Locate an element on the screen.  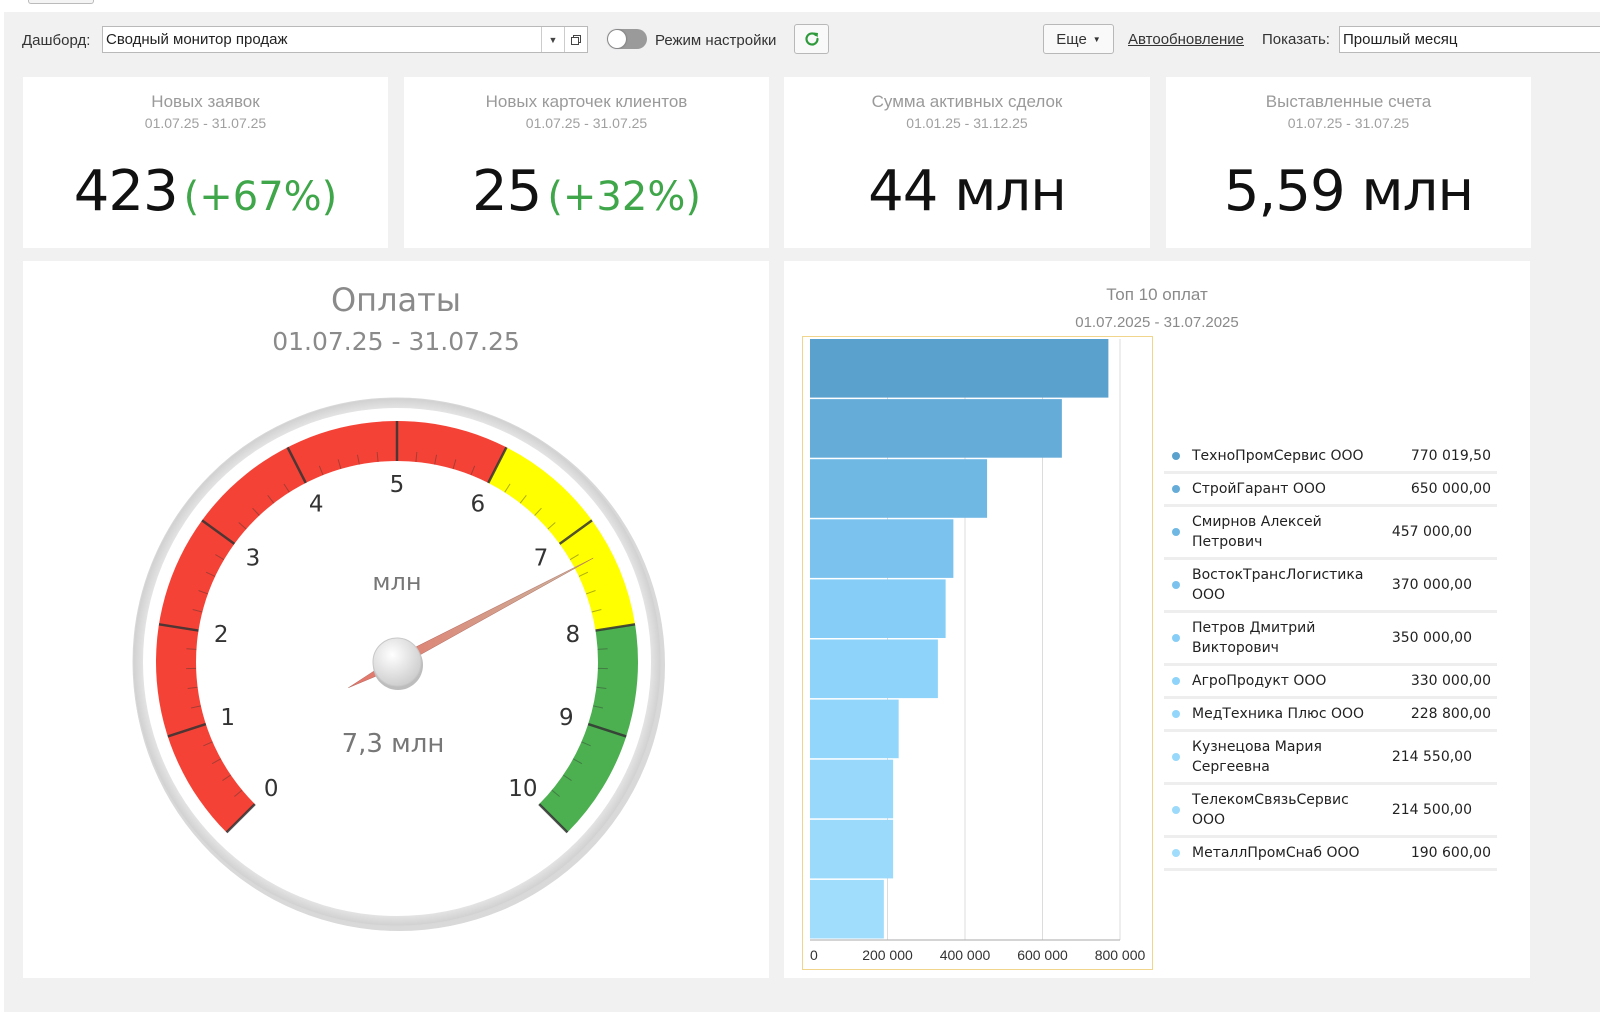
gauge-tick-label: 0 is located at coordinates (271, 789).